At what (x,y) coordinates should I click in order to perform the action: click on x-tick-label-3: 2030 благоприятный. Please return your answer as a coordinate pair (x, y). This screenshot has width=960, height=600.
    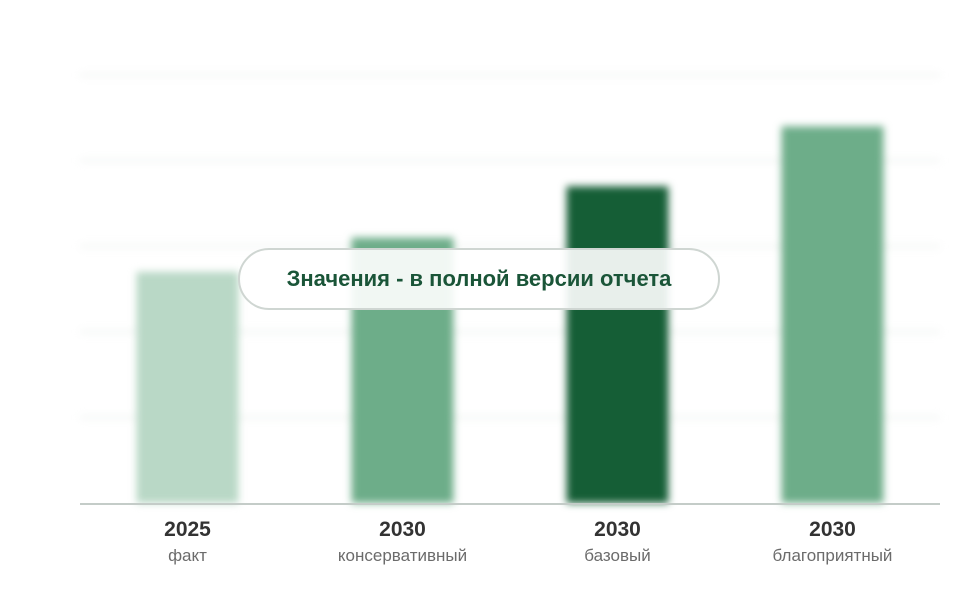
    Looking at the image, I should click on (833, 543).